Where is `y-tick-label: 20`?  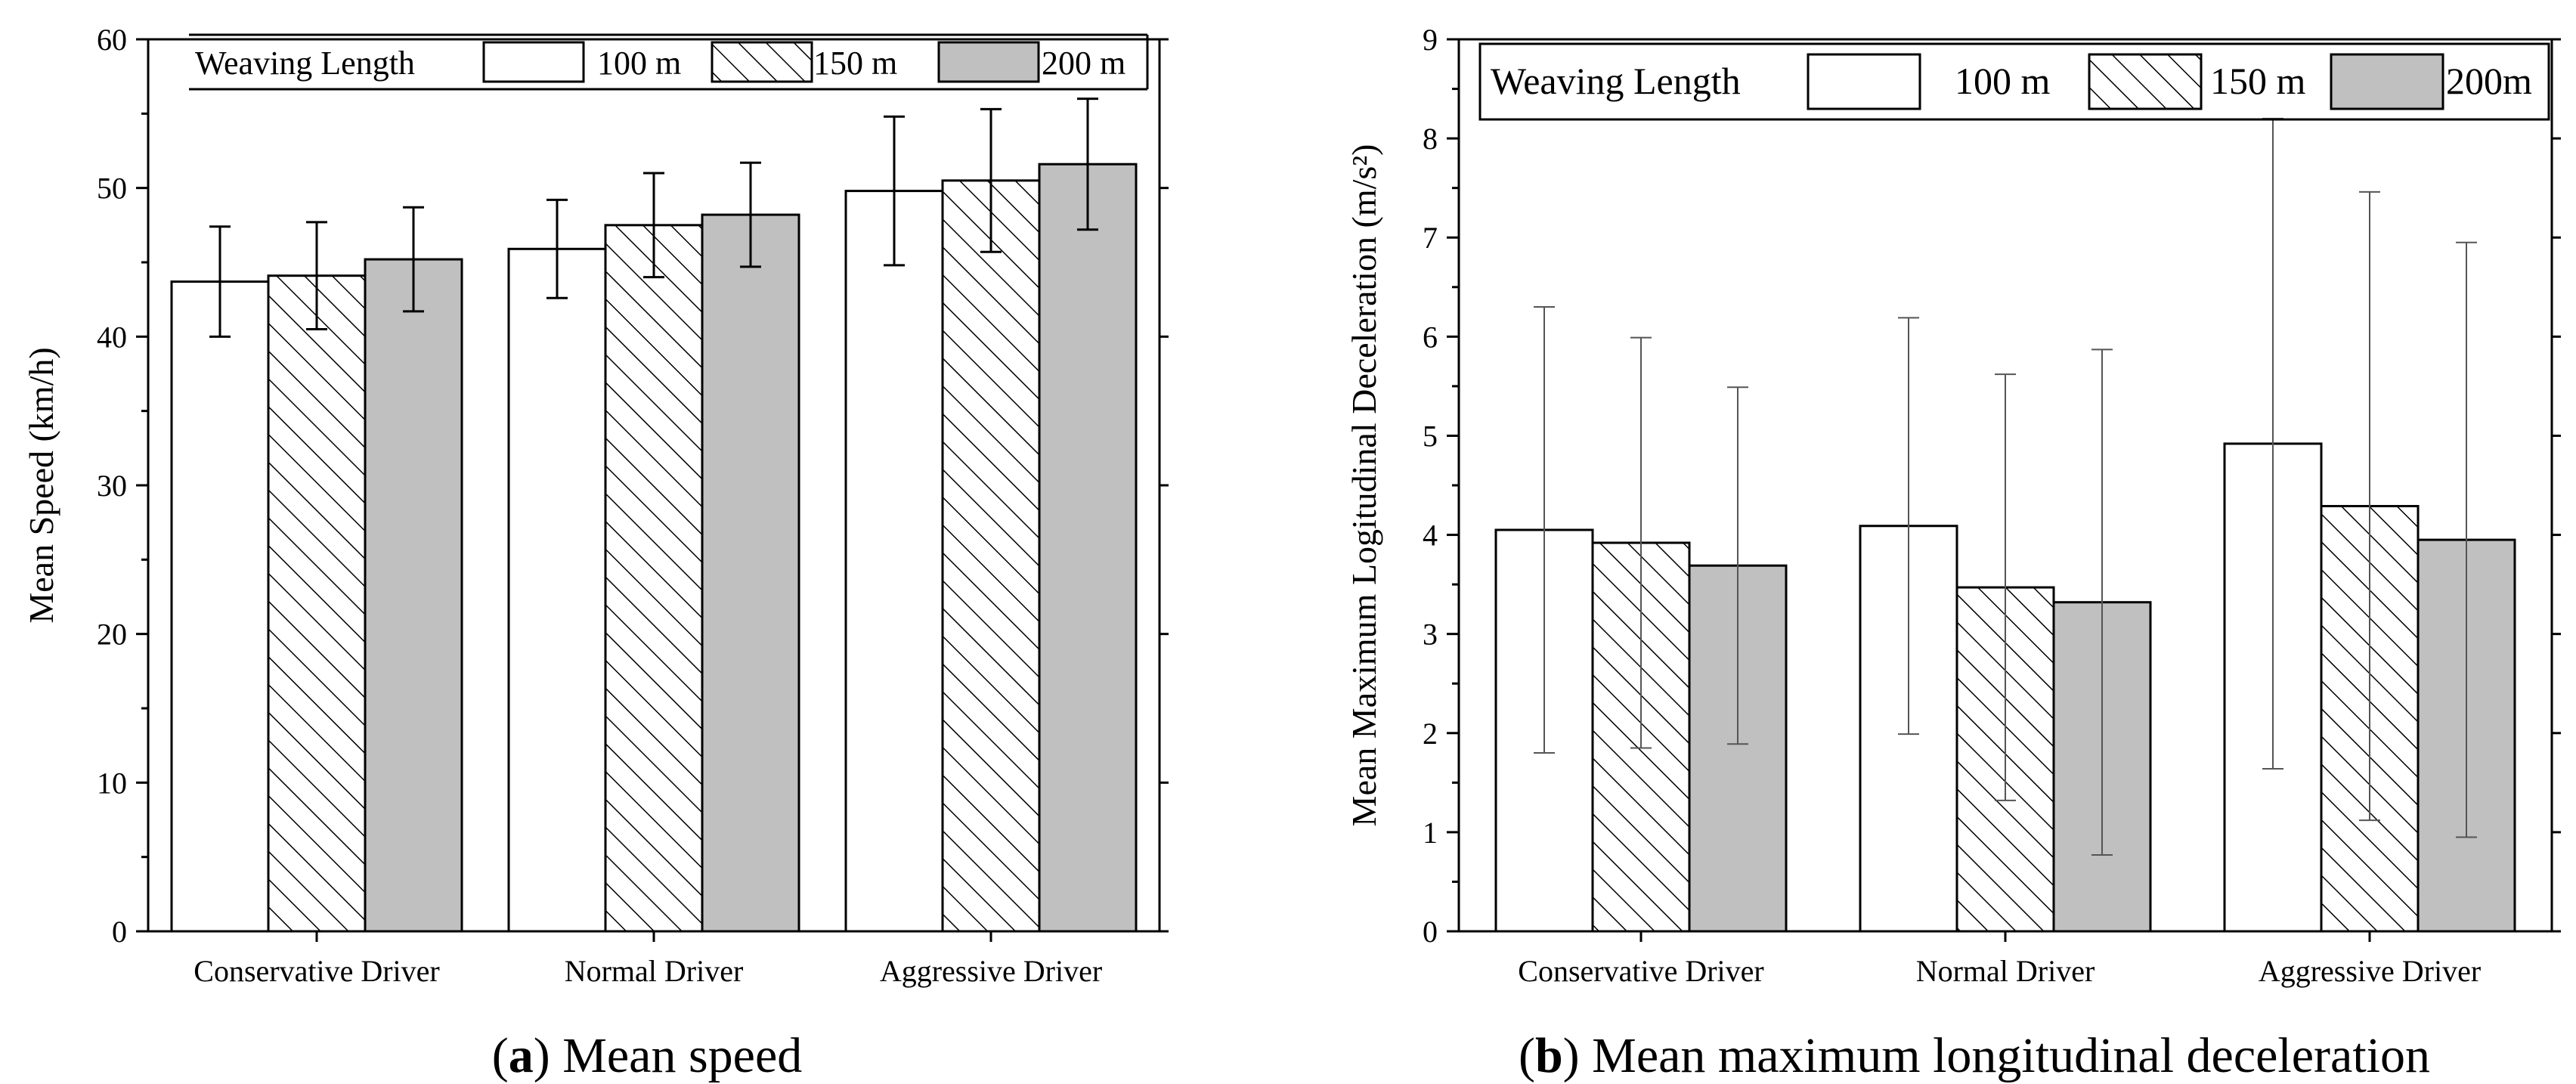 y-tick-label: 20 is located at coordinates (112, 635).